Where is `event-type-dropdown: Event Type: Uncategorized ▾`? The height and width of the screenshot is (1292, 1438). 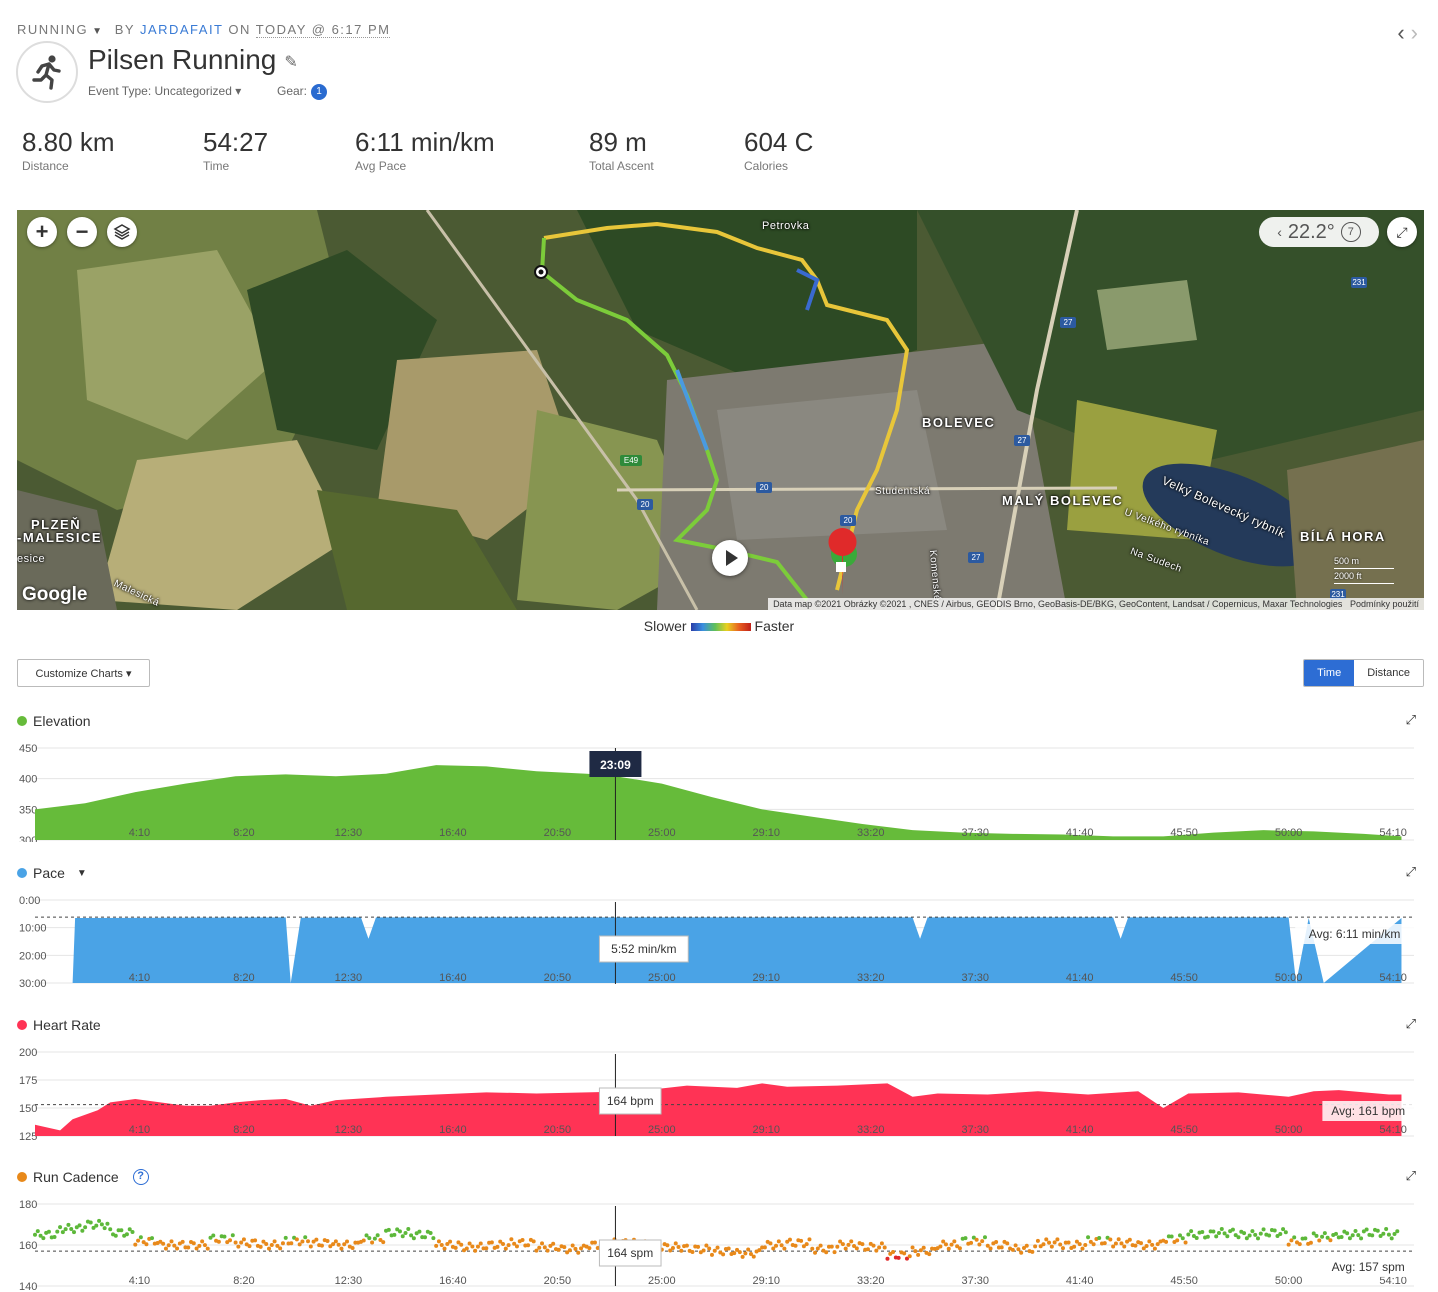 event-type-dropdown: Event Type: Uncategorized ▾ is located at coordinates (164, 91).